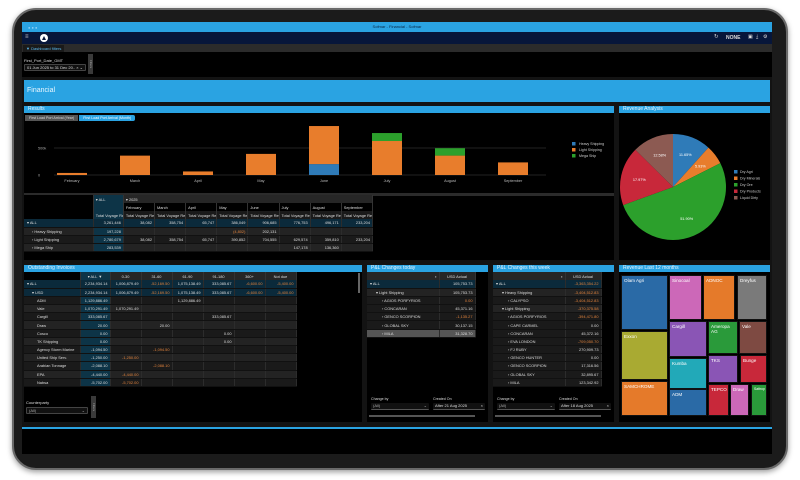 The width and height of the screenshot is (800, 480). Describe the element at coordinates (644, 355) in the screenshot. I see `treemap-tile: Exxon` at that location.